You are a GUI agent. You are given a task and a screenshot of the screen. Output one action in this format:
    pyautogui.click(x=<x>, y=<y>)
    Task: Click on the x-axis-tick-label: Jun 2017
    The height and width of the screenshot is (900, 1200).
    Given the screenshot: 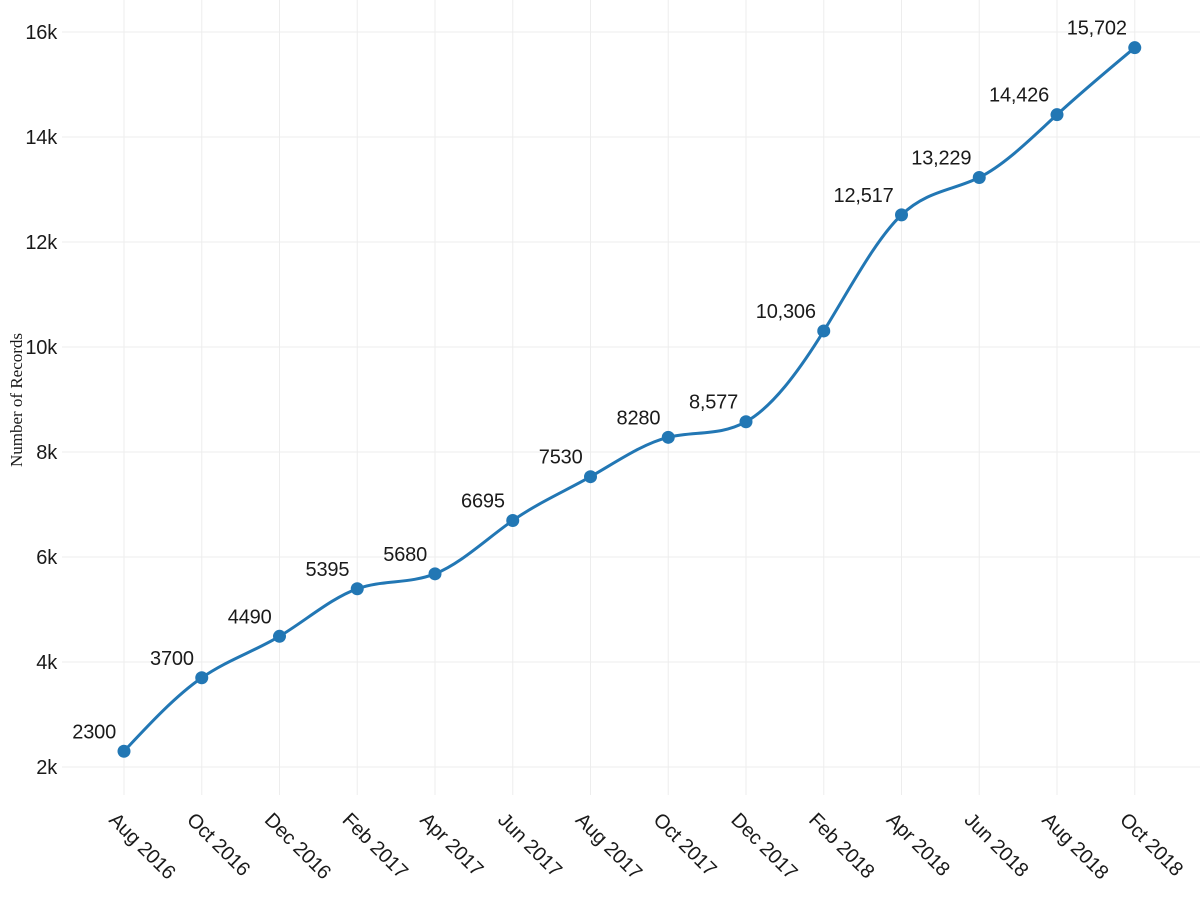 What is the action you would take?
    pyautogui.click(x=529, y=845)
    